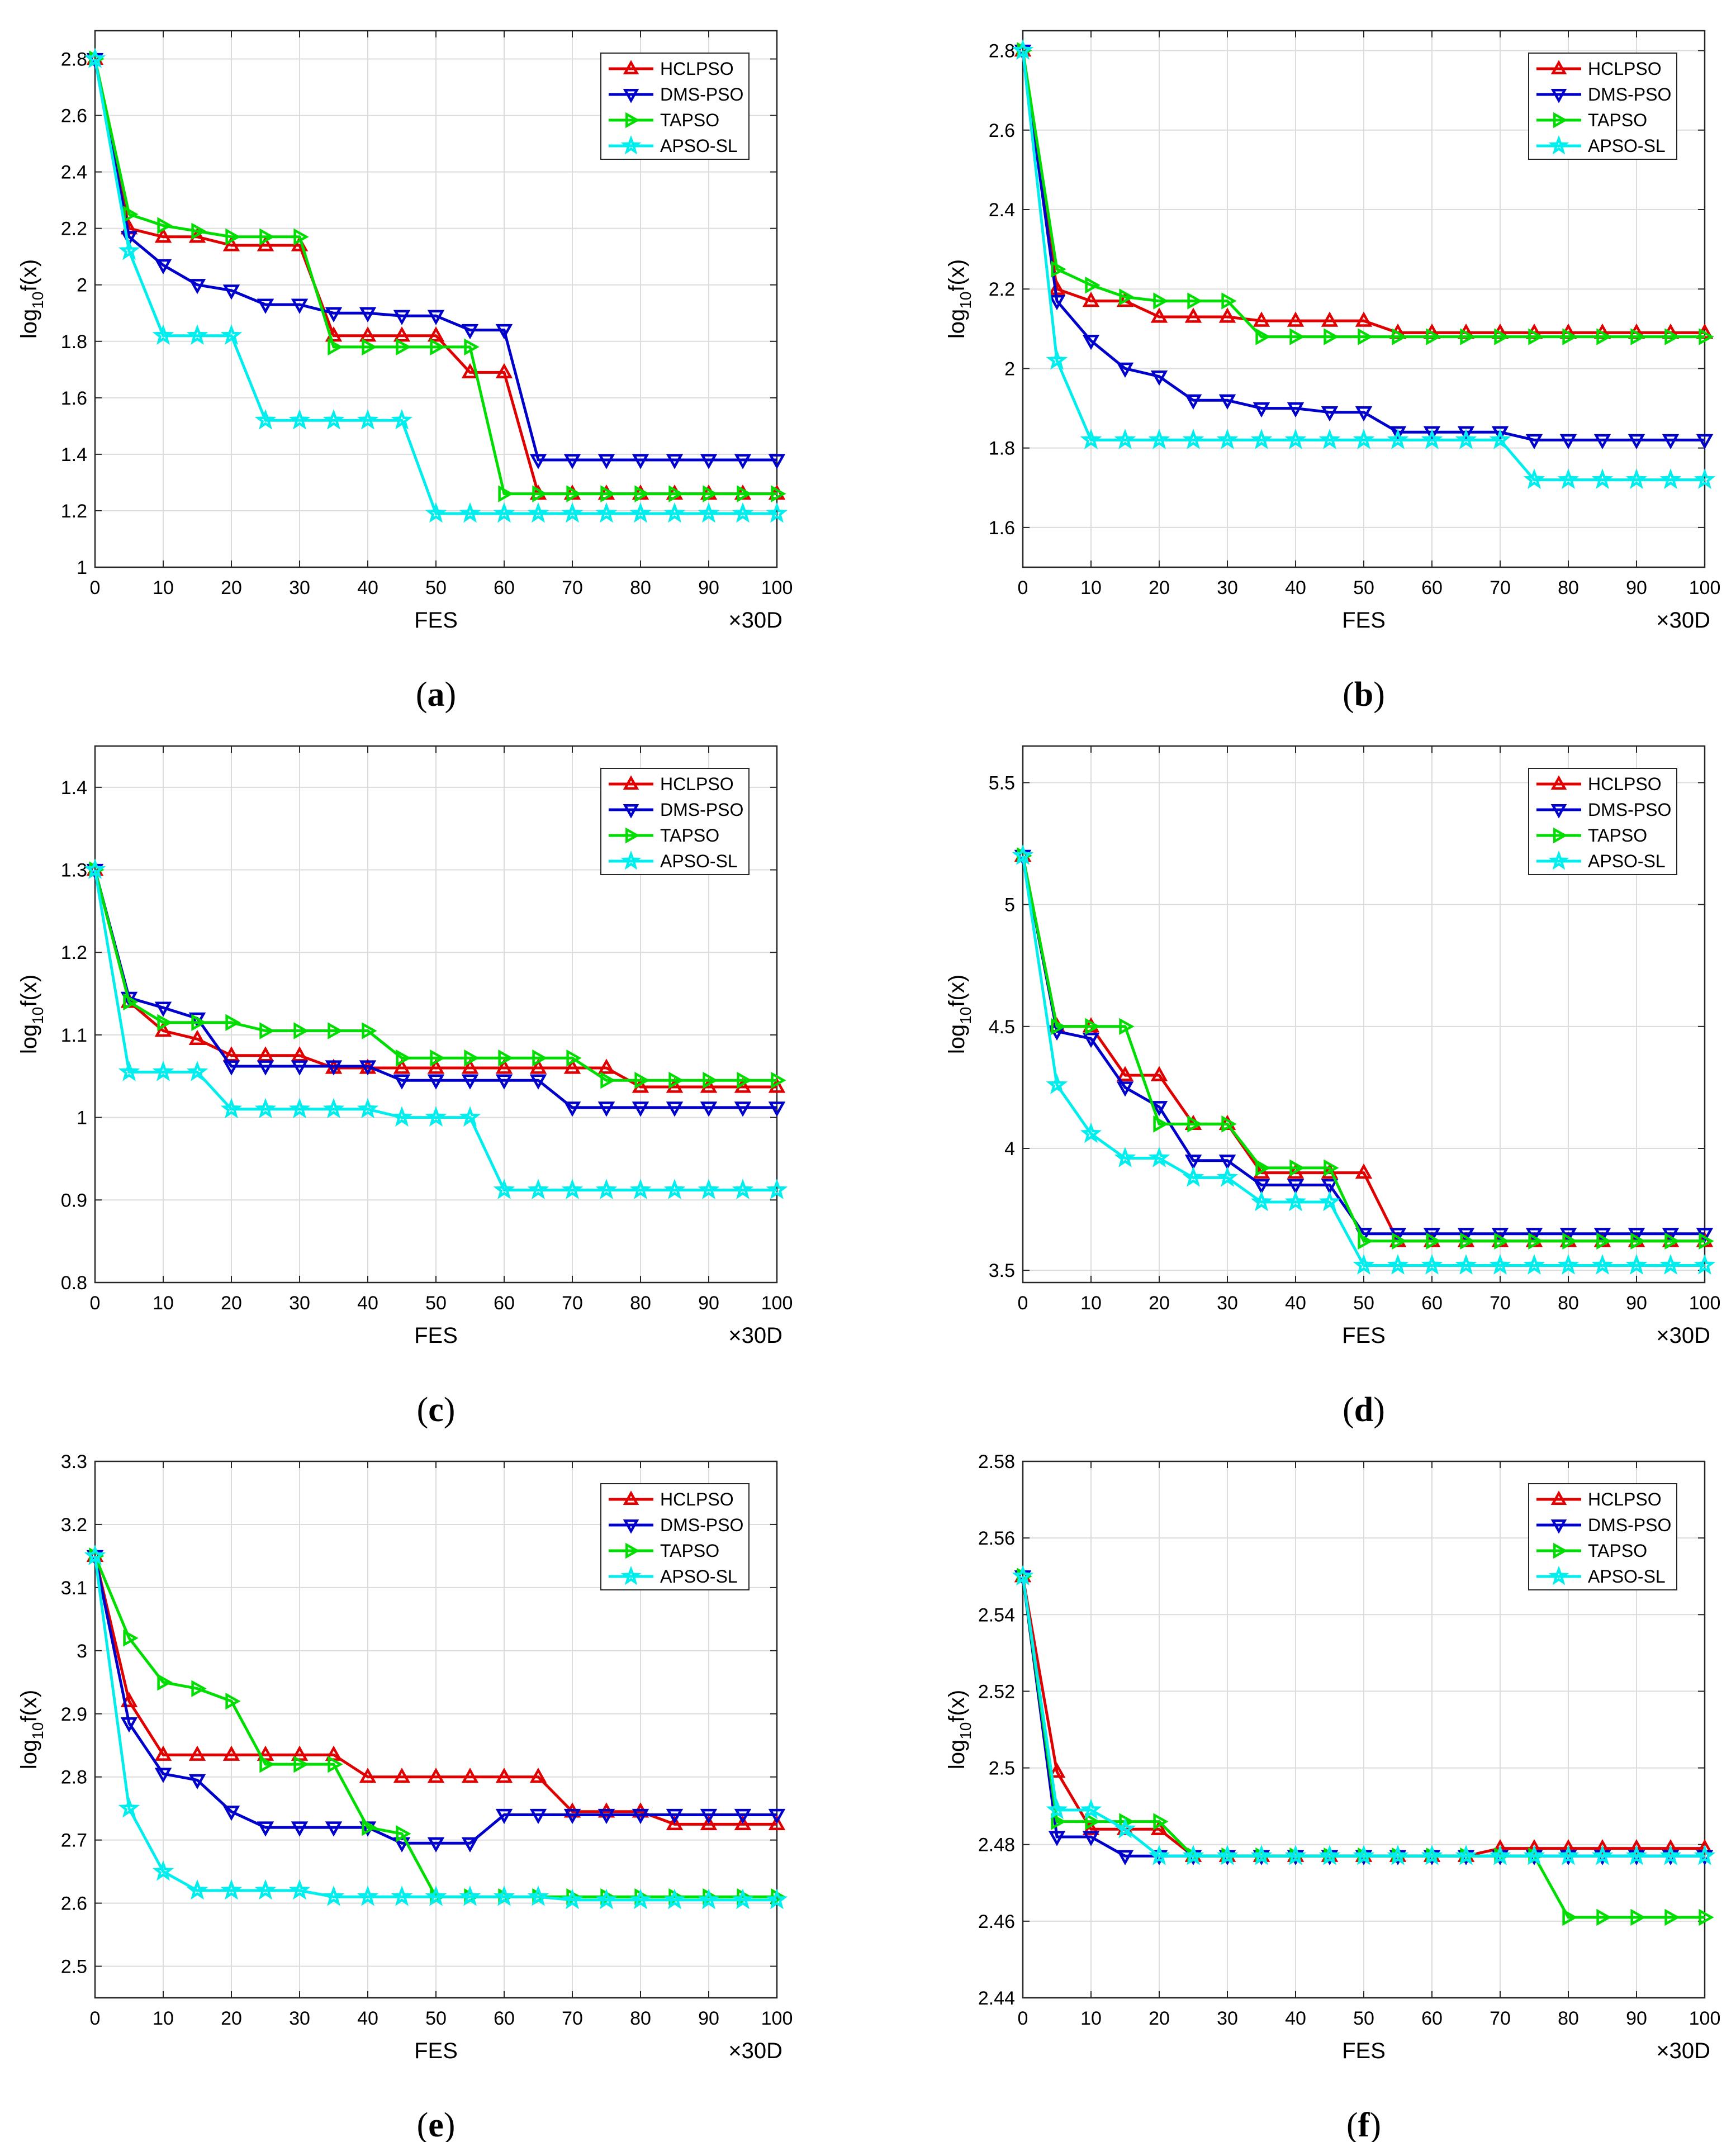 The height and width of the screenshot is (2142, 1736). What do you see at coordinates (74, 788) in the screenshot?
I see `y-tick-label: 1.4` at bounding box center [74, 788].